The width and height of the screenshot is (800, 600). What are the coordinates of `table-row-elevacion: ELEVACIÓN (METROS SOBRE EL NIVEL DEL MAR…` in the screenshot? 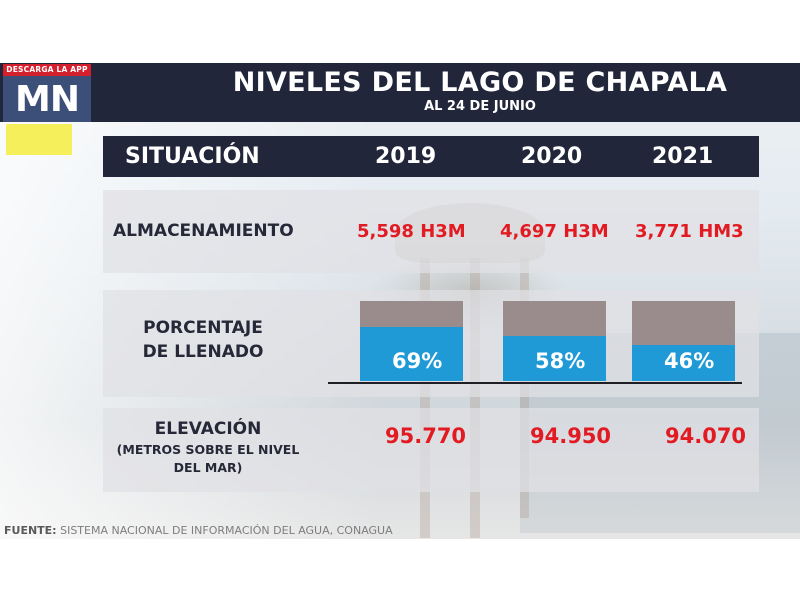 It's located at (431, 450).